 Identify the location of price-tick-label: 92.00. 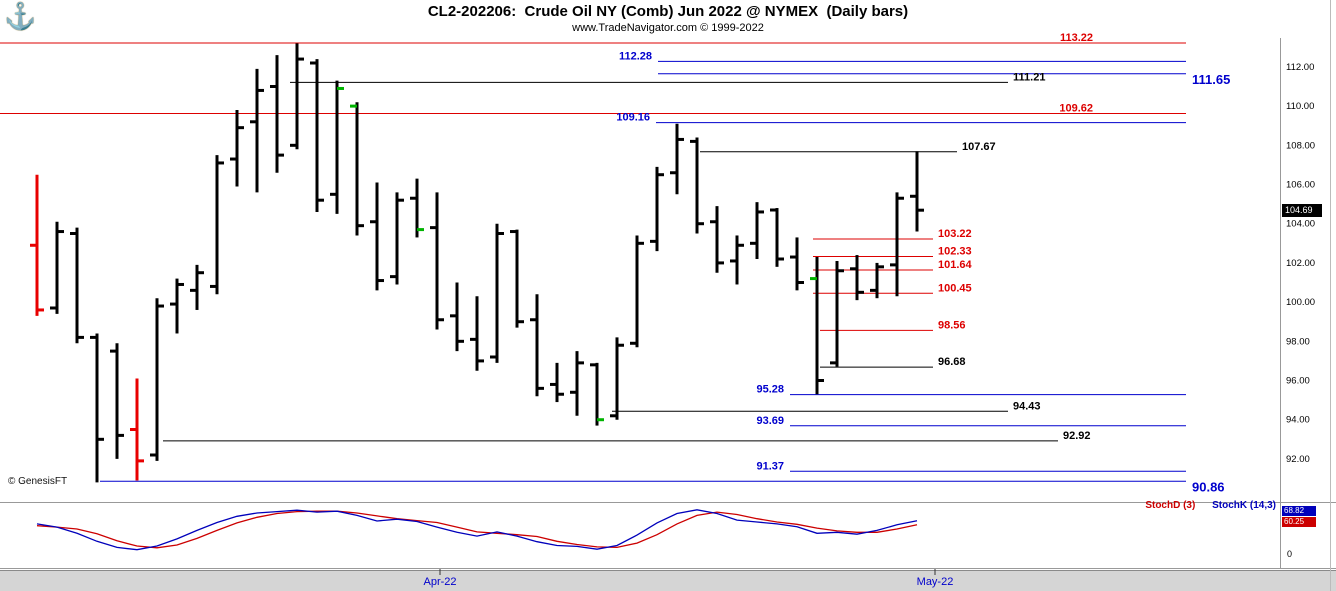
(1298, 459).